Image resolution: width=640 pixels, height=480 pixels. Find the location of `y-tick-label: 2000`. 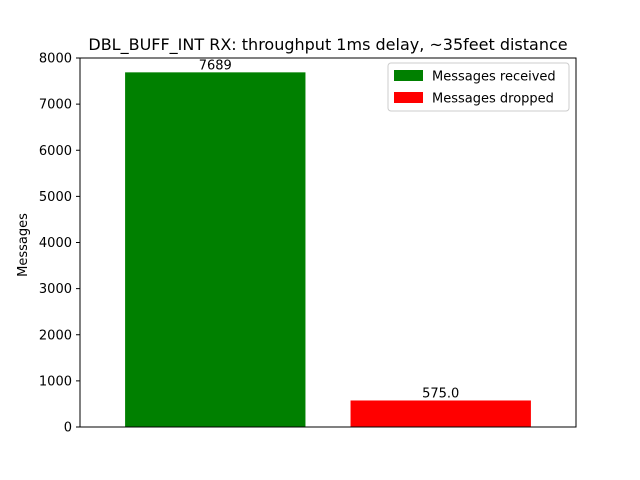

y-tick-label: 2000 is located at coordinates (55, 335).